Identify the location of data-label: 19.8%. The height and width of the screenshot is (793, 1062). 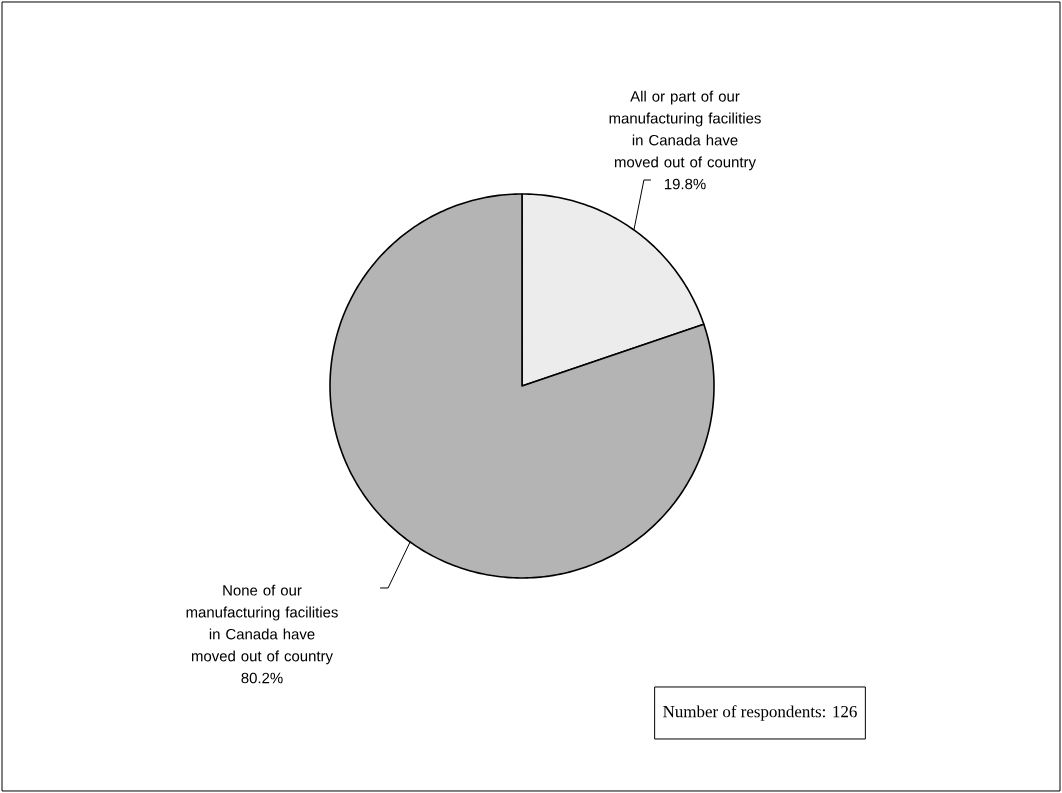
(685, 184).